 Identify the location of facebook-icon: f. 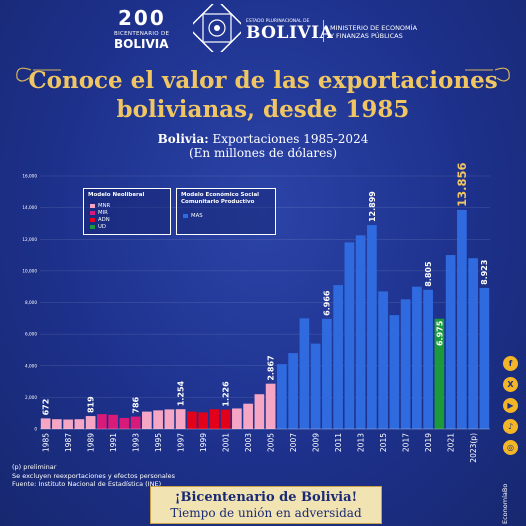
(510, 363).